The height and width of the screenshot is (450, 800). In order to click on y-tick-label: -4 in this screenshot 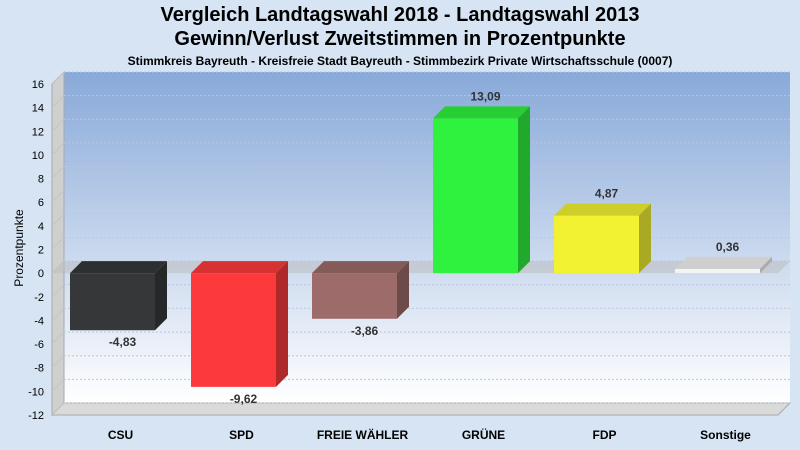, I will do `click(39, 321)`.